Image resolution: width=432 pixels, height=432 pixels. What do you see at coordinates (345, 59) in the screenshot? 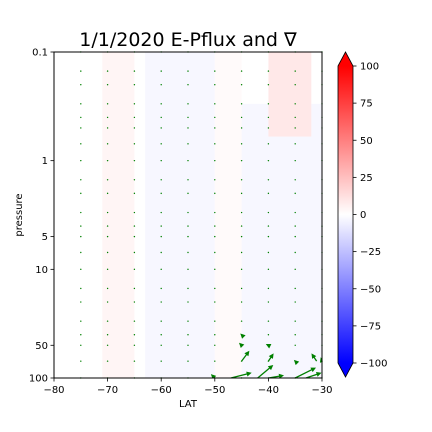
I see `colorbar-max-extend` at bounding box center [345, 59].